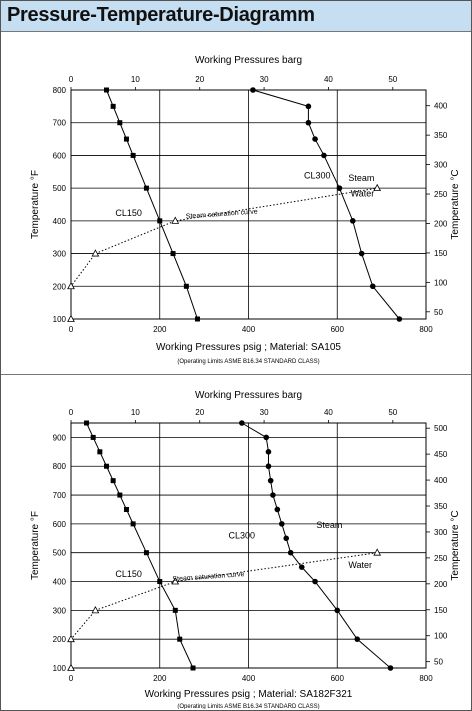 The width and height of the screenshot is (472, 711). I want to click on y2-tick-label: 250, so click(441, 194).